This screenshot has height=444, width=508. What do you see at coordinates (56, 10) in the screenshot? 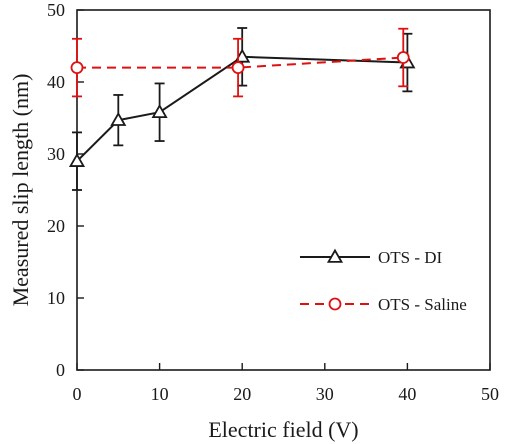
I see `y-tick-label: 50` at bounding box center [56, 10].